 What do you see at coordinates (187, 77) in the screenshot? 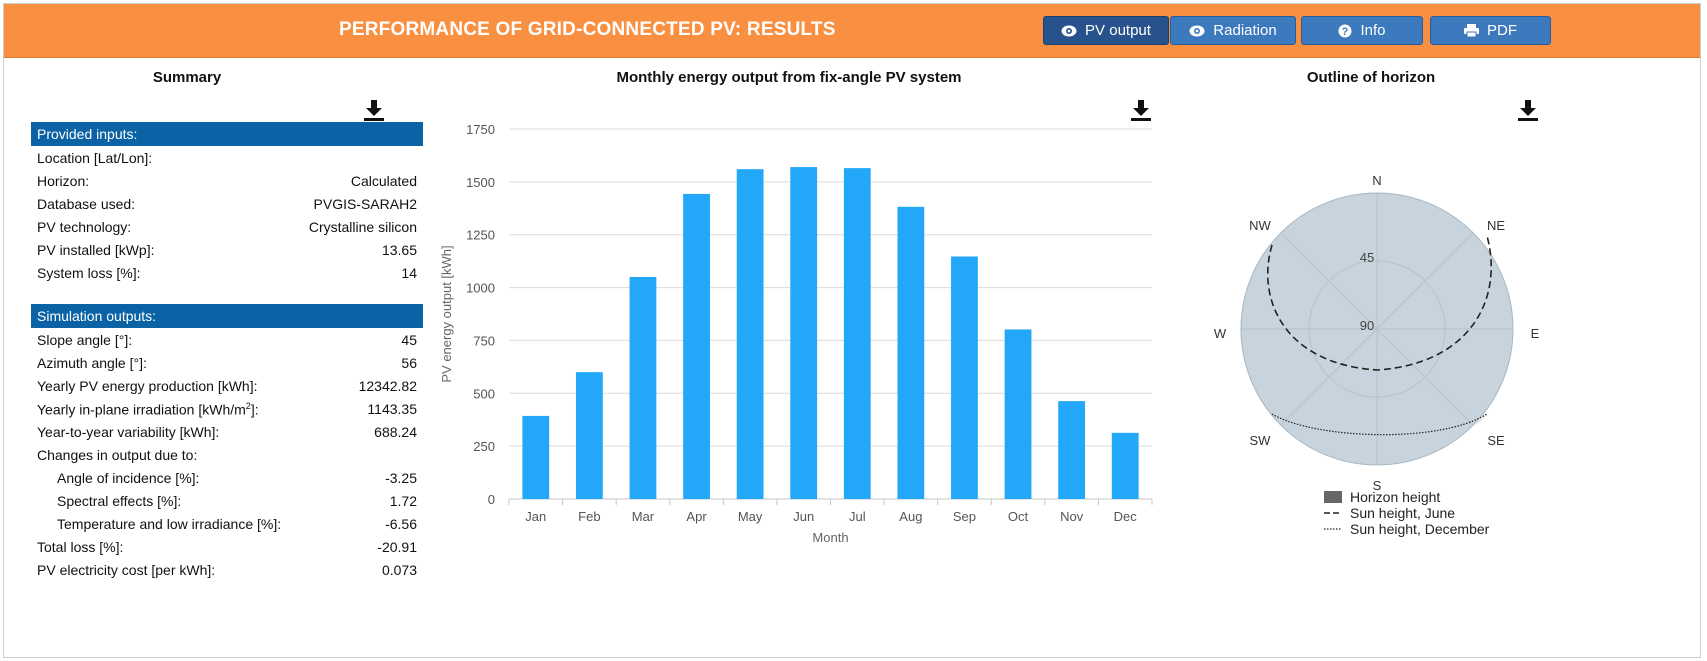
I see `summary-title: Summary` at bounding box center [187, 77].